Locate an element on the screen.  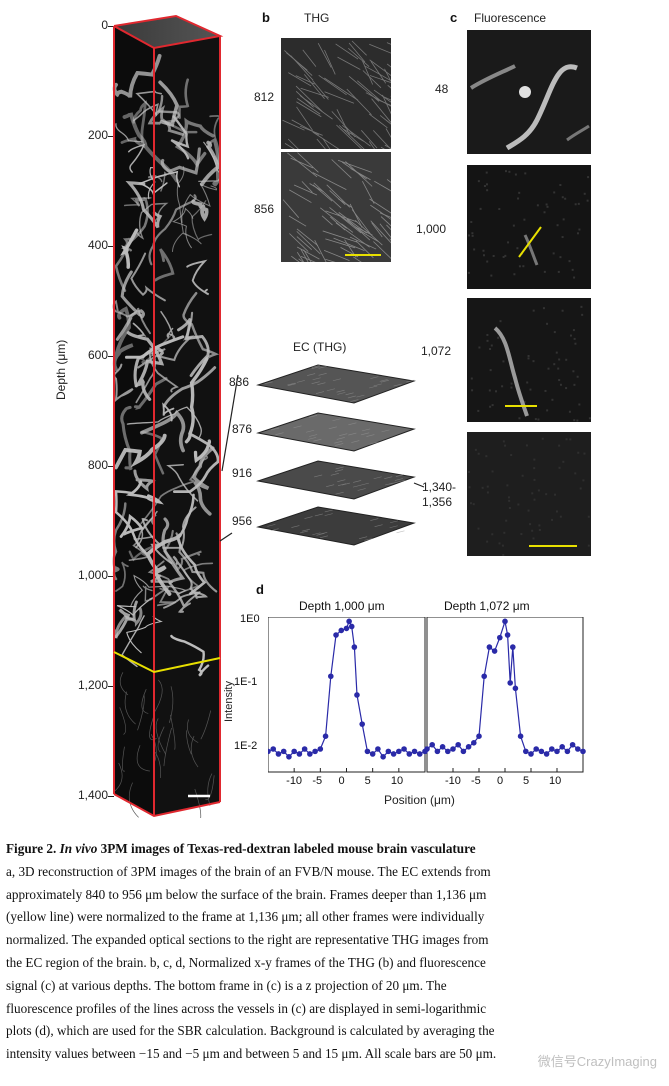
plot2-xtick-2: 0 is located at coordinates (500, 781).